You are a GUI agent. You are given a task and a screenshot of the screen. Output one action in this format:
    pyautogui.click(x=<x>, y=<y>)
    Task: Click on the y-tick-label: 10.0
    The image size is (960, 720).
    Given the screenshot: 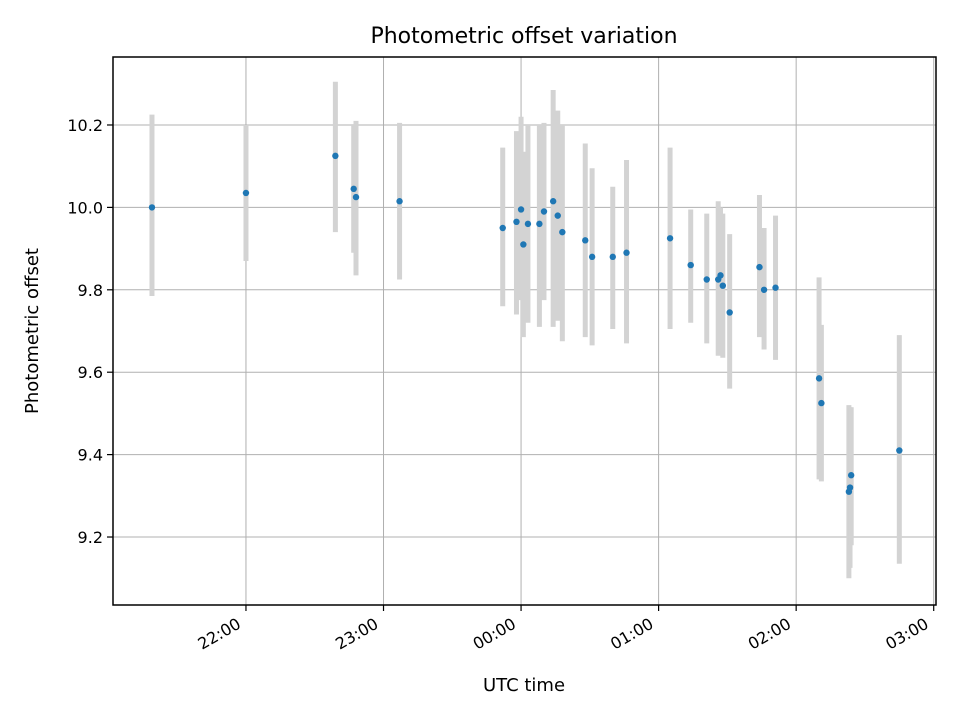 What is the action you would take?
    pyautogui.click(x=85, y=207)
    